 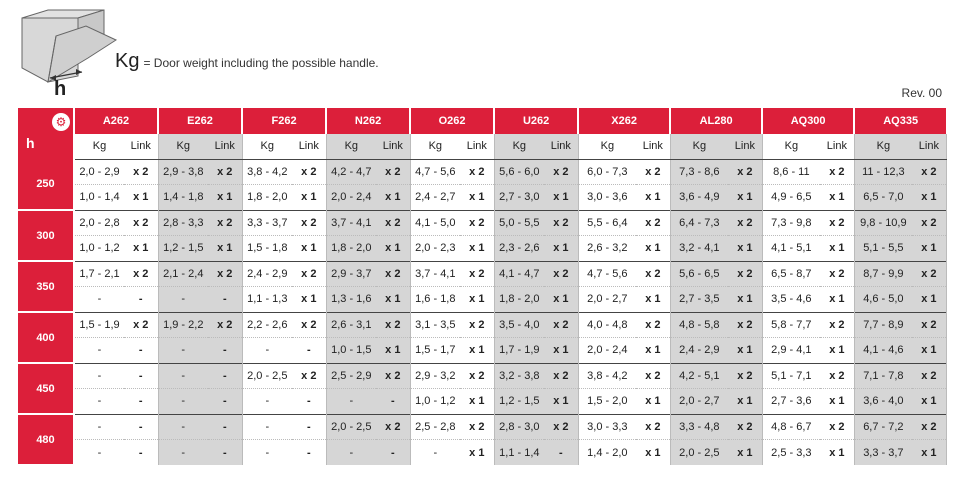 What do you see at coordinates (519, 197) in the screenshot?
I see `kg-cell: 2,7 - 3,0` at bounding box center [519, 197].